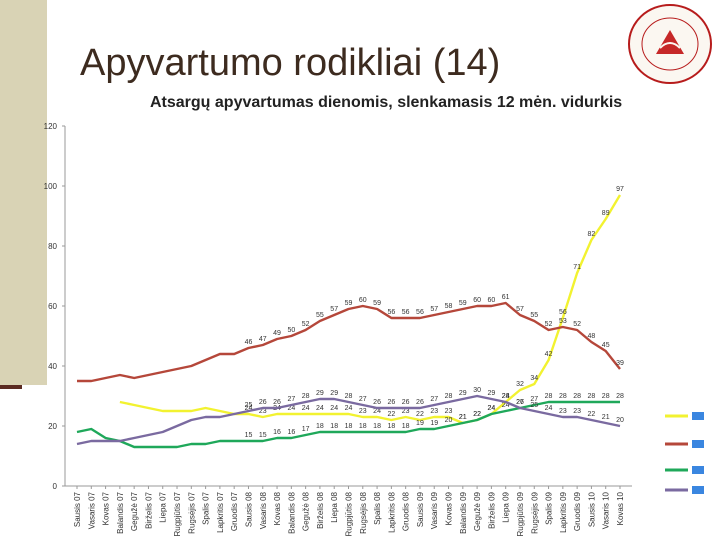 Image resolution: width=720 pixels, height=540 pixels. Describe the element at coordinates (106, 508) in the screenshot. I see `x-tick-label: Kovas 07` at that location.